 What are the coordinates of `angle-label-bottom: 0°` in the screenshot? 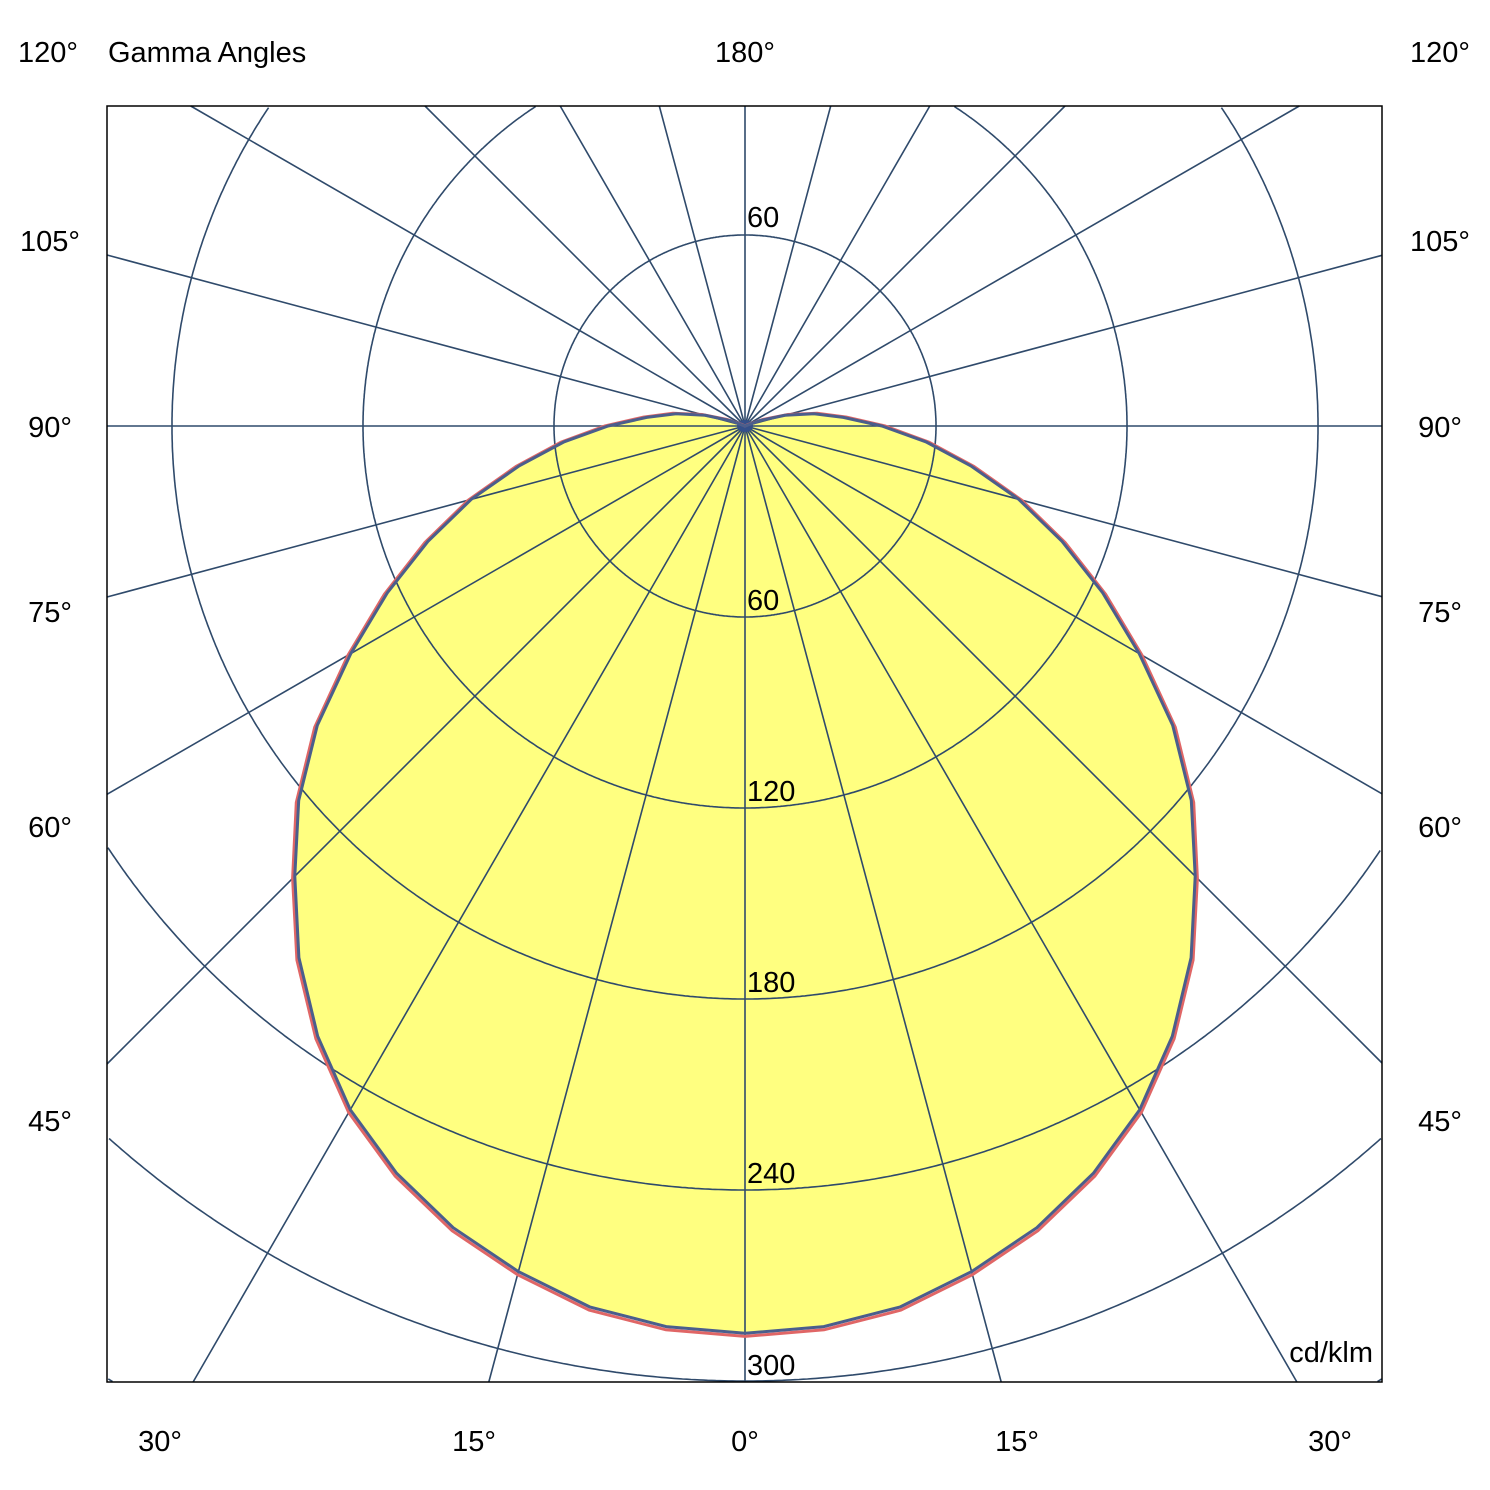 It's located at (745, 1442).